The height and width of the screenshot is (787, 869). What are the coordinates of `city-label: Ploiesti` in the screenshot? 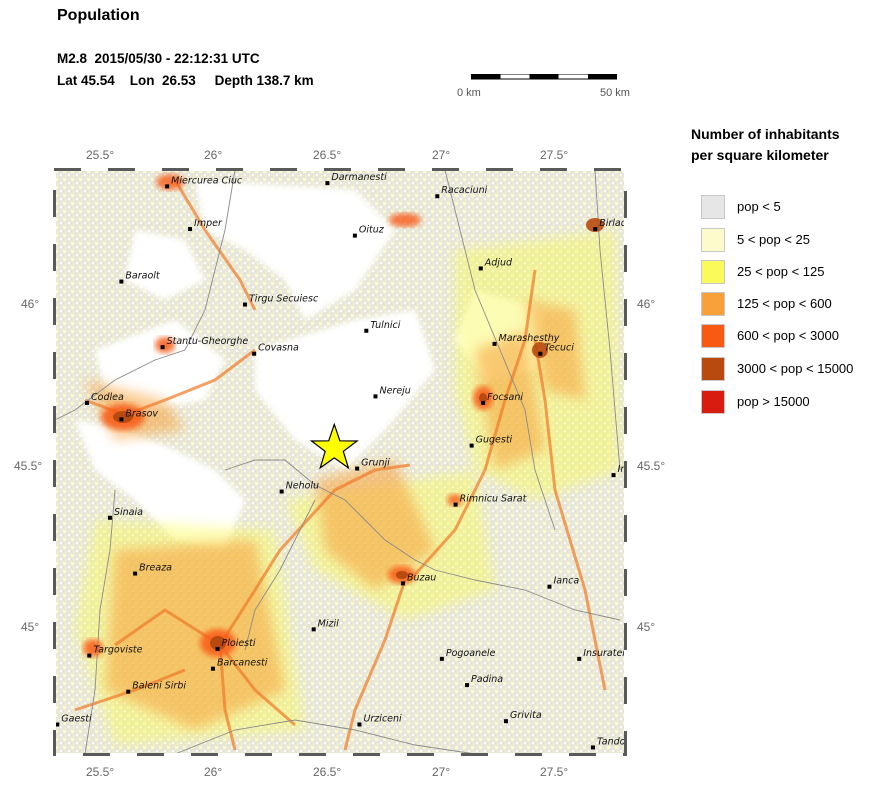 It's located at (239, 643).